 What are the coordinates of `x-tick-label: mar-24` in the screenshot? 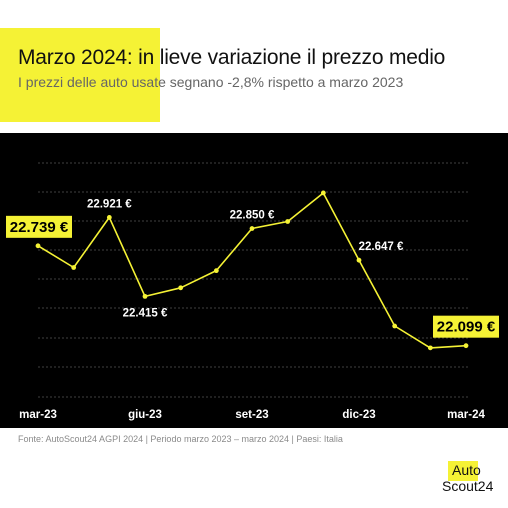 It's located at (466, 415).